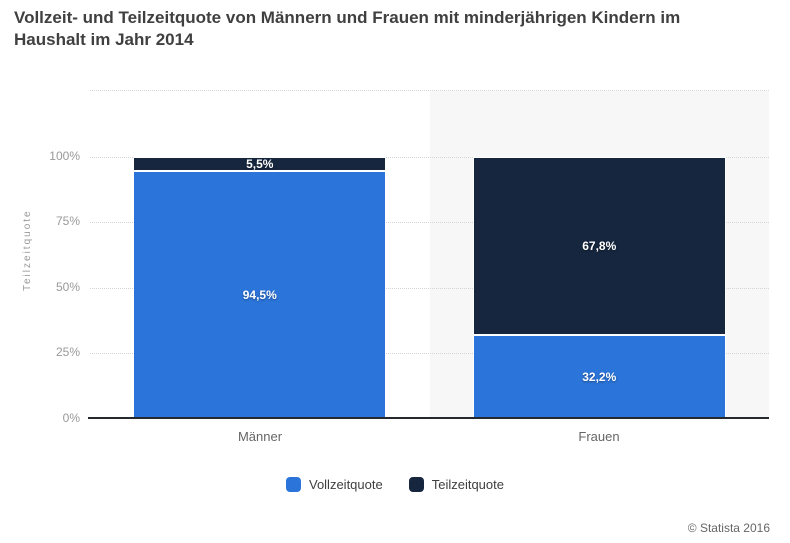  Describe the element at coordinates (27, 250) in the screenshot. I see `y-axis-title: Teilzeitquote` at that location.